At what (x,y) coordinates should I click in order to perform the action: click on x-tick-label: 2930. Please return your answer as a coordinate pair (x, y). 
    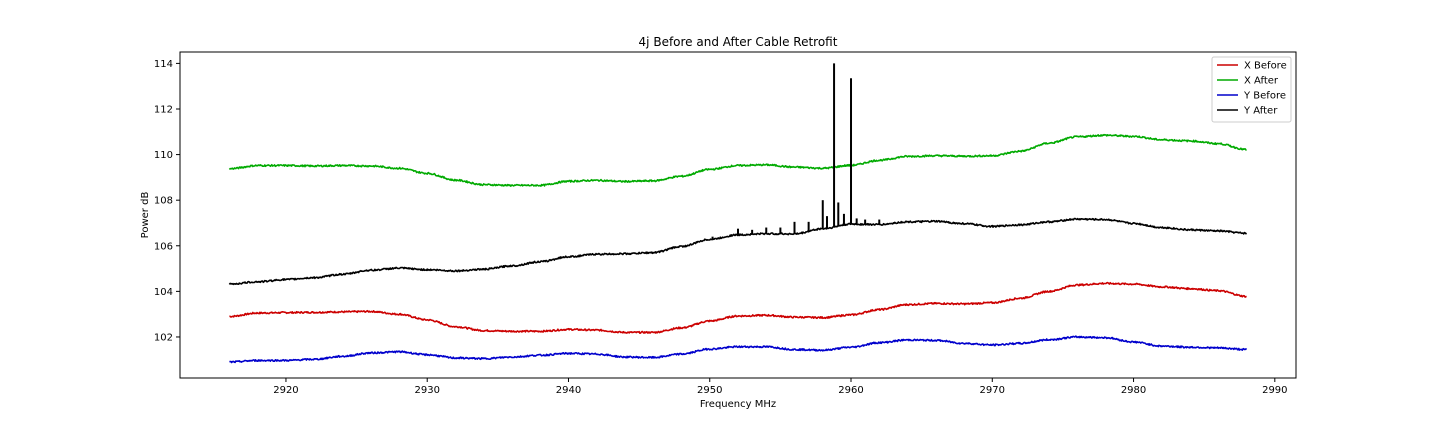
    Looking at the image, I should click on (426, 390).